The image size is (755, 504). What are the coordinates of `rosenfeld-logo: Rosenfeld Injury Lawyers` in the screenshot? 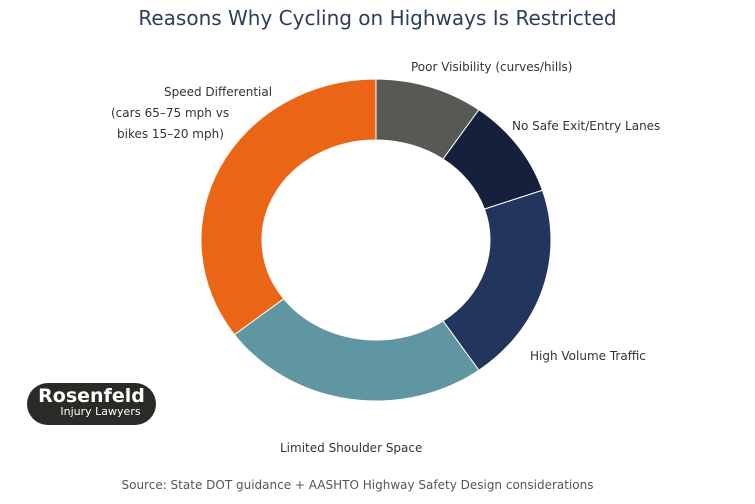 It's located at (91, 404).